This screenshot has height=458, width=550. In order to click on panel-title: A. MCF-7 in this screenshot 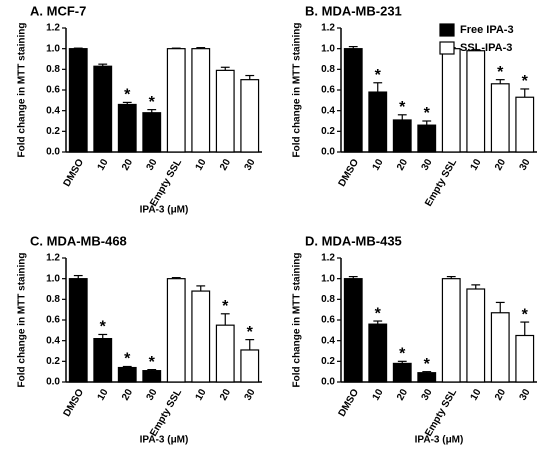, I will do `click(58, 10)`.